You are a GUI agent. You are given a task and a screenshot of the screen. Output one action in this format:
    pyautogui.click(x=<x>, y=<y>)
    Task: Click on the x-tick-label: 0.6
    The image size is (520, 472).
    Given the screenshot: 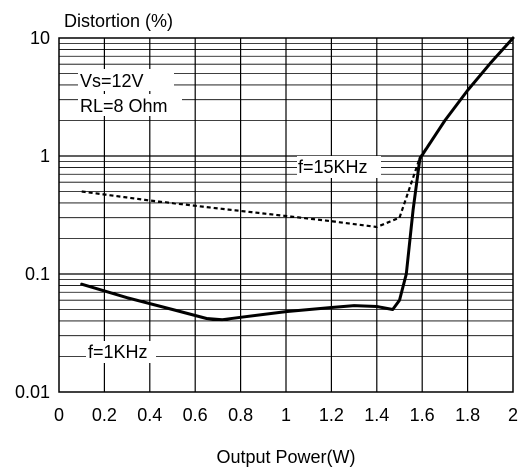 What is the action you would take?
    pyautogui.click(x=195, y=415)
    